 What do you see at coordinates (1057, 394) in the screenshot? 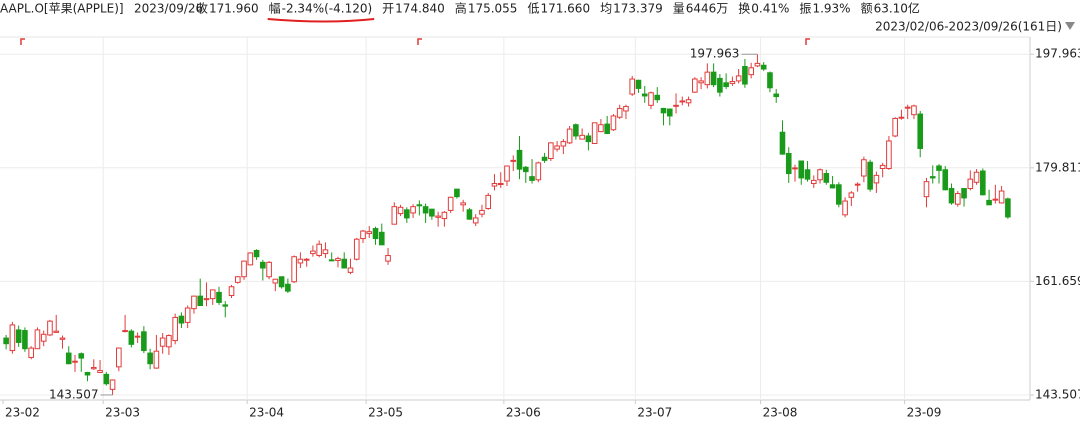
I see `y-tick-label: 143.507` at bounding box center [1057, 394].